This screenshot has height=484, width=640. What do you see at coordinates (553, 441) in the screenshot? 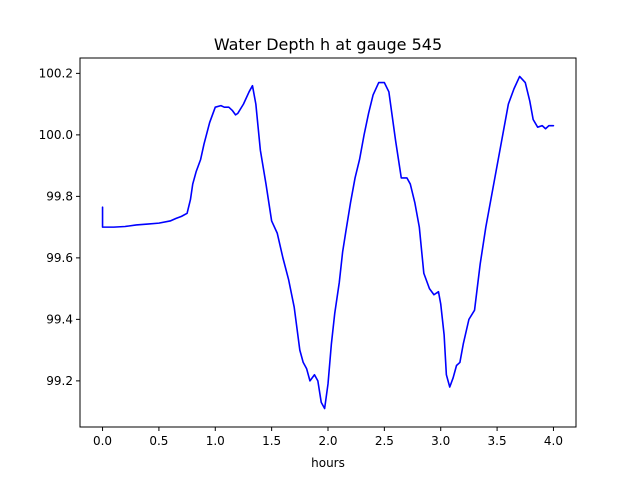
I see `x-tick-label: 4.0` at bounding box center [553, 441].